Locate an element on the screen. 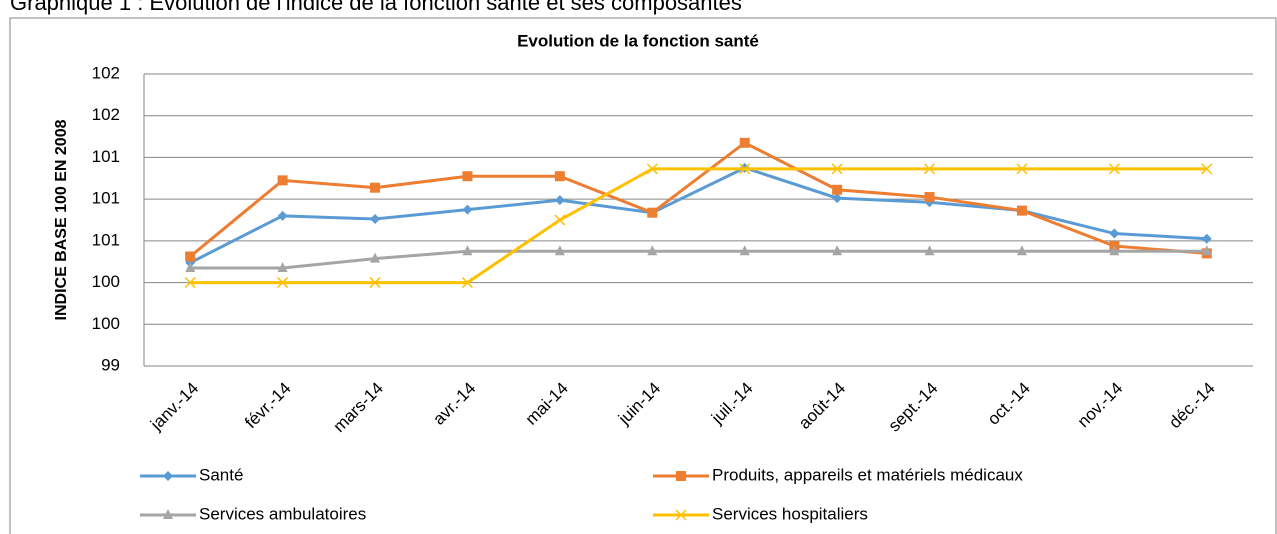  chart-title: Evolution de la fonction santé is located at coordinates (638, 40).